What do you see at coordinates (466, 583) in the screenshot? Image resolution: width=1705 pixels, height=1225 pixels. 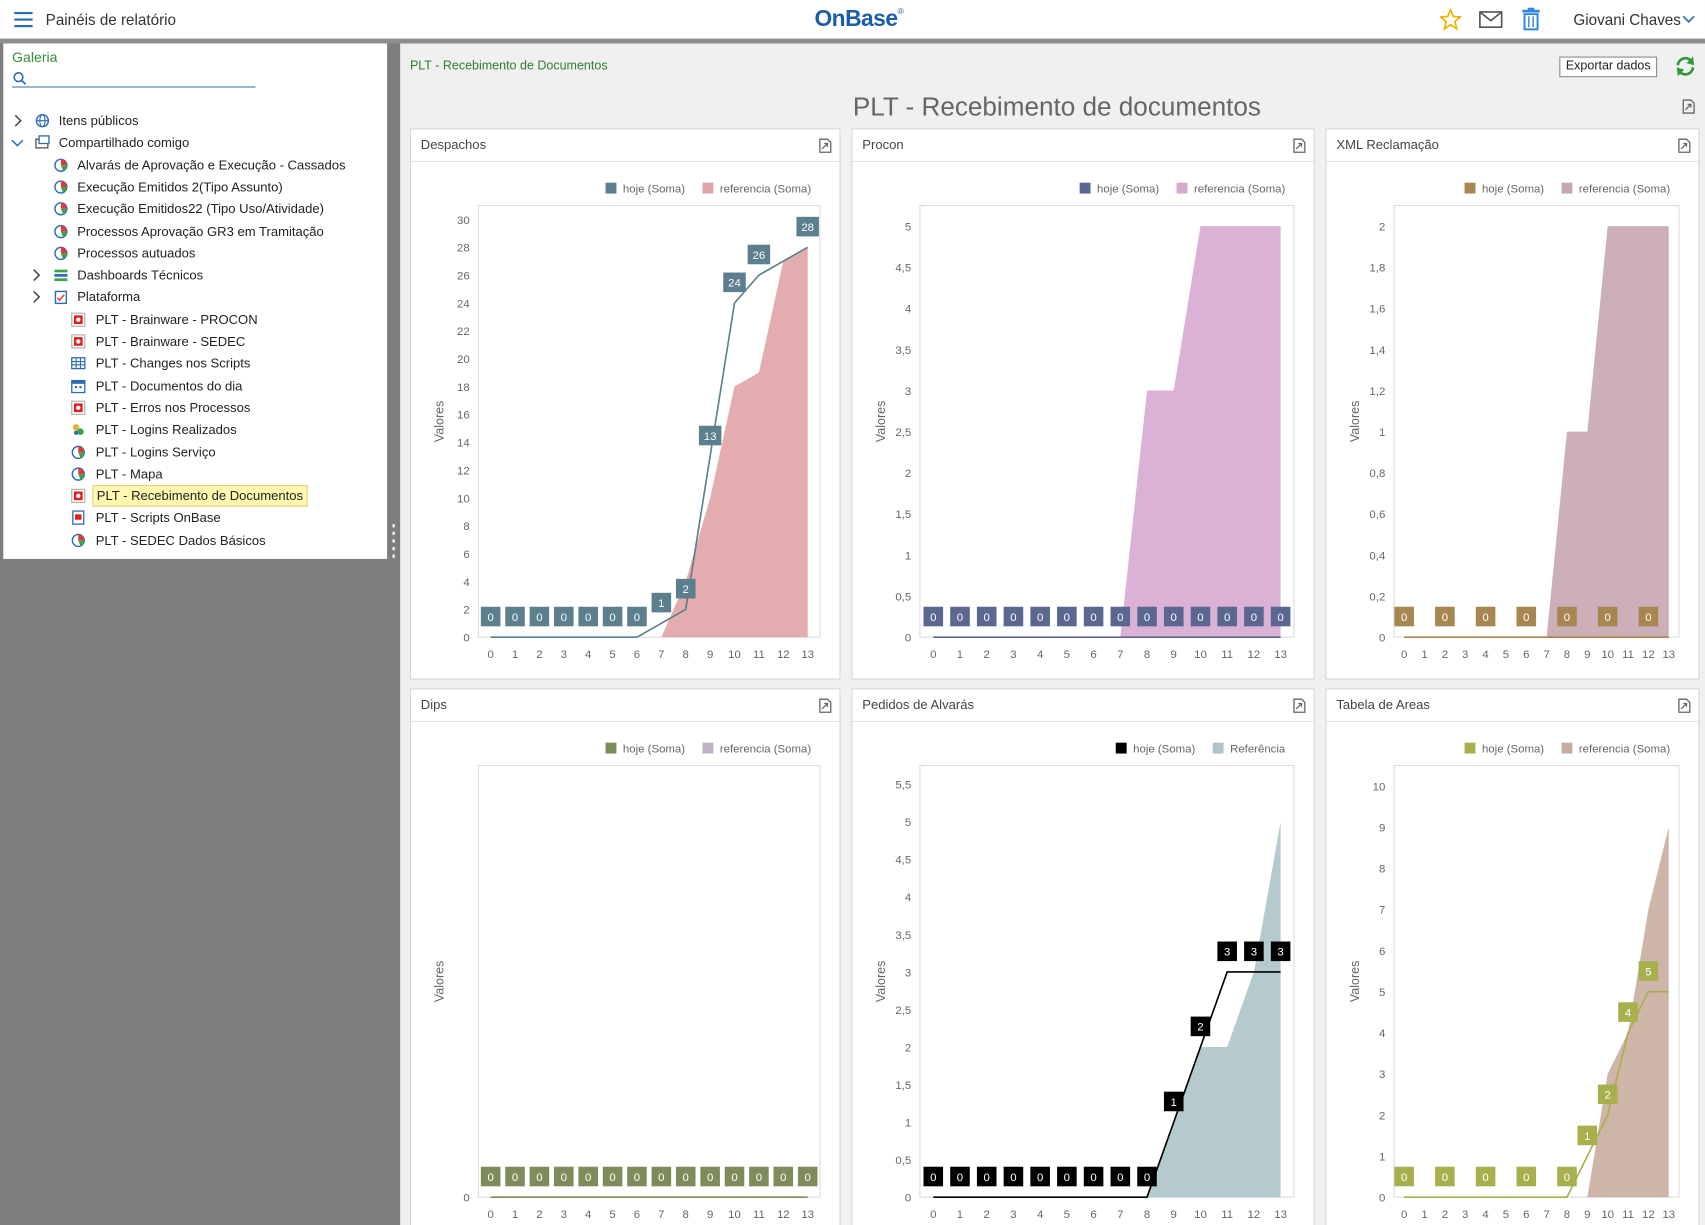 I see `y-tick-label: 4` at bounding box center [466, 583].